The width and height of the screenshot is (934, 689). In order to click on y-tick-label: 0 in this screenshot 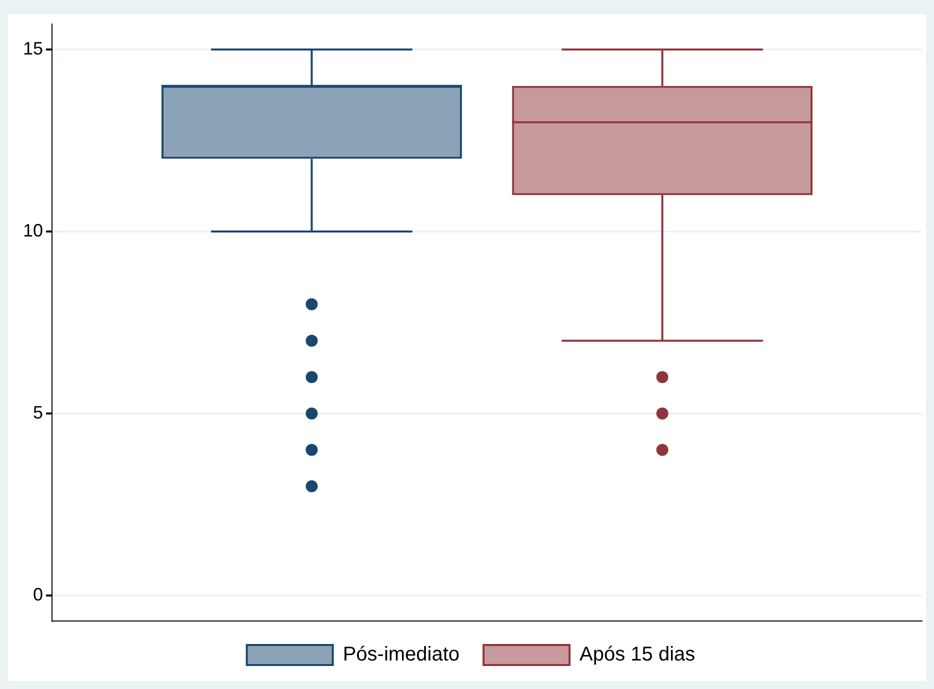, I will do `click(38, 594)`.